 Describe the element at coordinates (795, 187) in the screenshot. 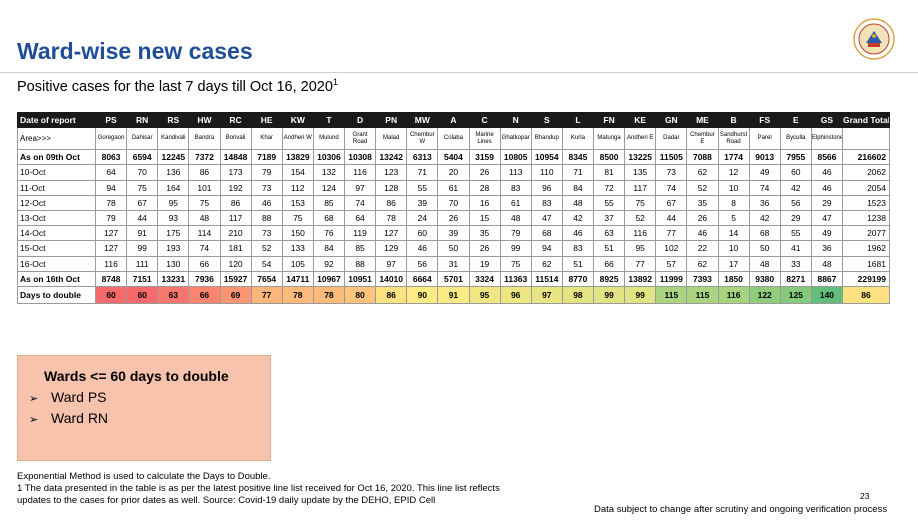

I see `table-cell: 42` at that location.